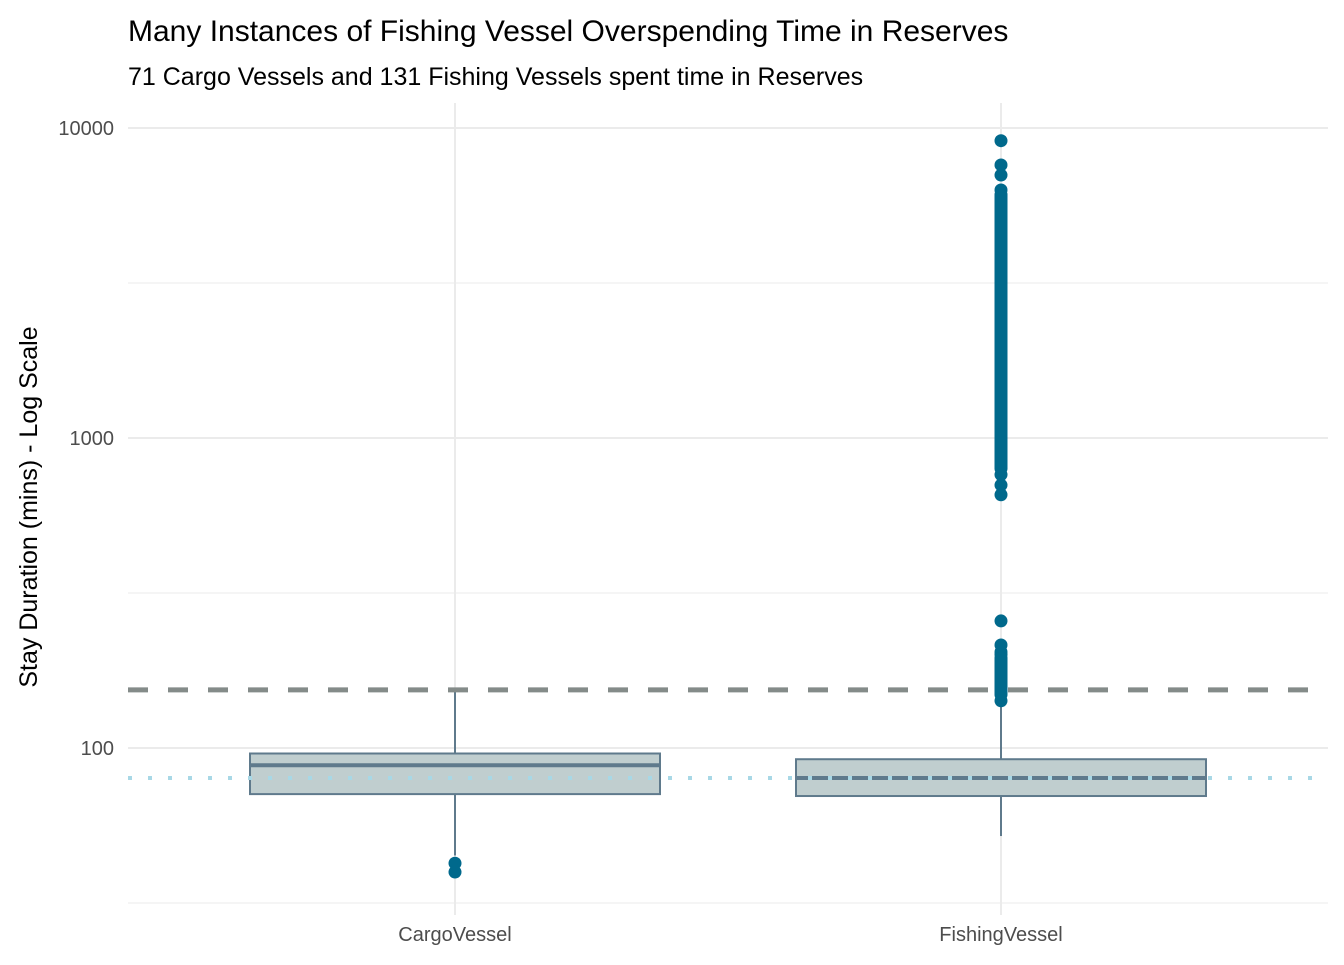 The height and width of the screenshot is (965, 1344). I want to click on reference-lines, so click(728, 734).